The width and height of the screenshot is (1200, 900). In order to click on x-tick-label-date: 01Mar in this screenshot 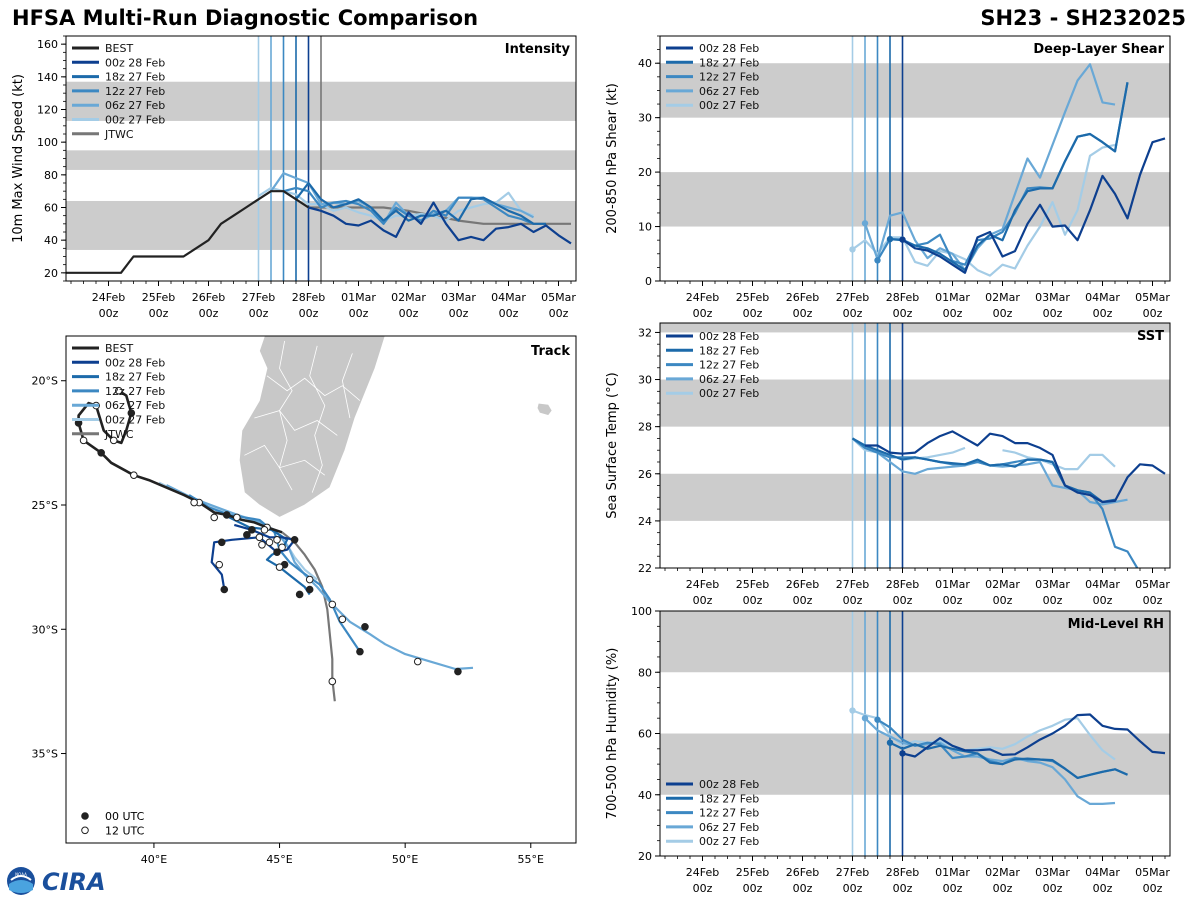, I will do `click(952, 872)`.